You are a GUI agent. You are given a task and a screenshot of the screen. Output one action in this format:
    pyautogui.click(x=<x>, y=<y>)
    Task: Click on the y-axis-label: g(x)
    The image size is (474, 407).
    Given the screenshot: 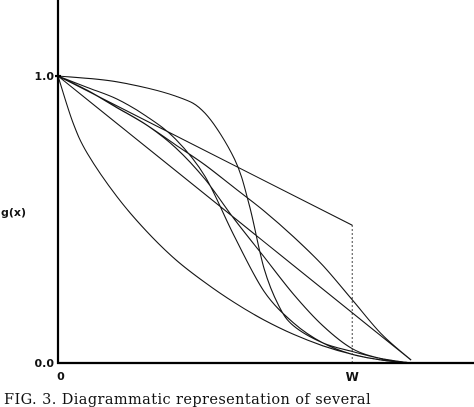 What is the action you would take?
    pyautogui.click(x=13, y=212)
    